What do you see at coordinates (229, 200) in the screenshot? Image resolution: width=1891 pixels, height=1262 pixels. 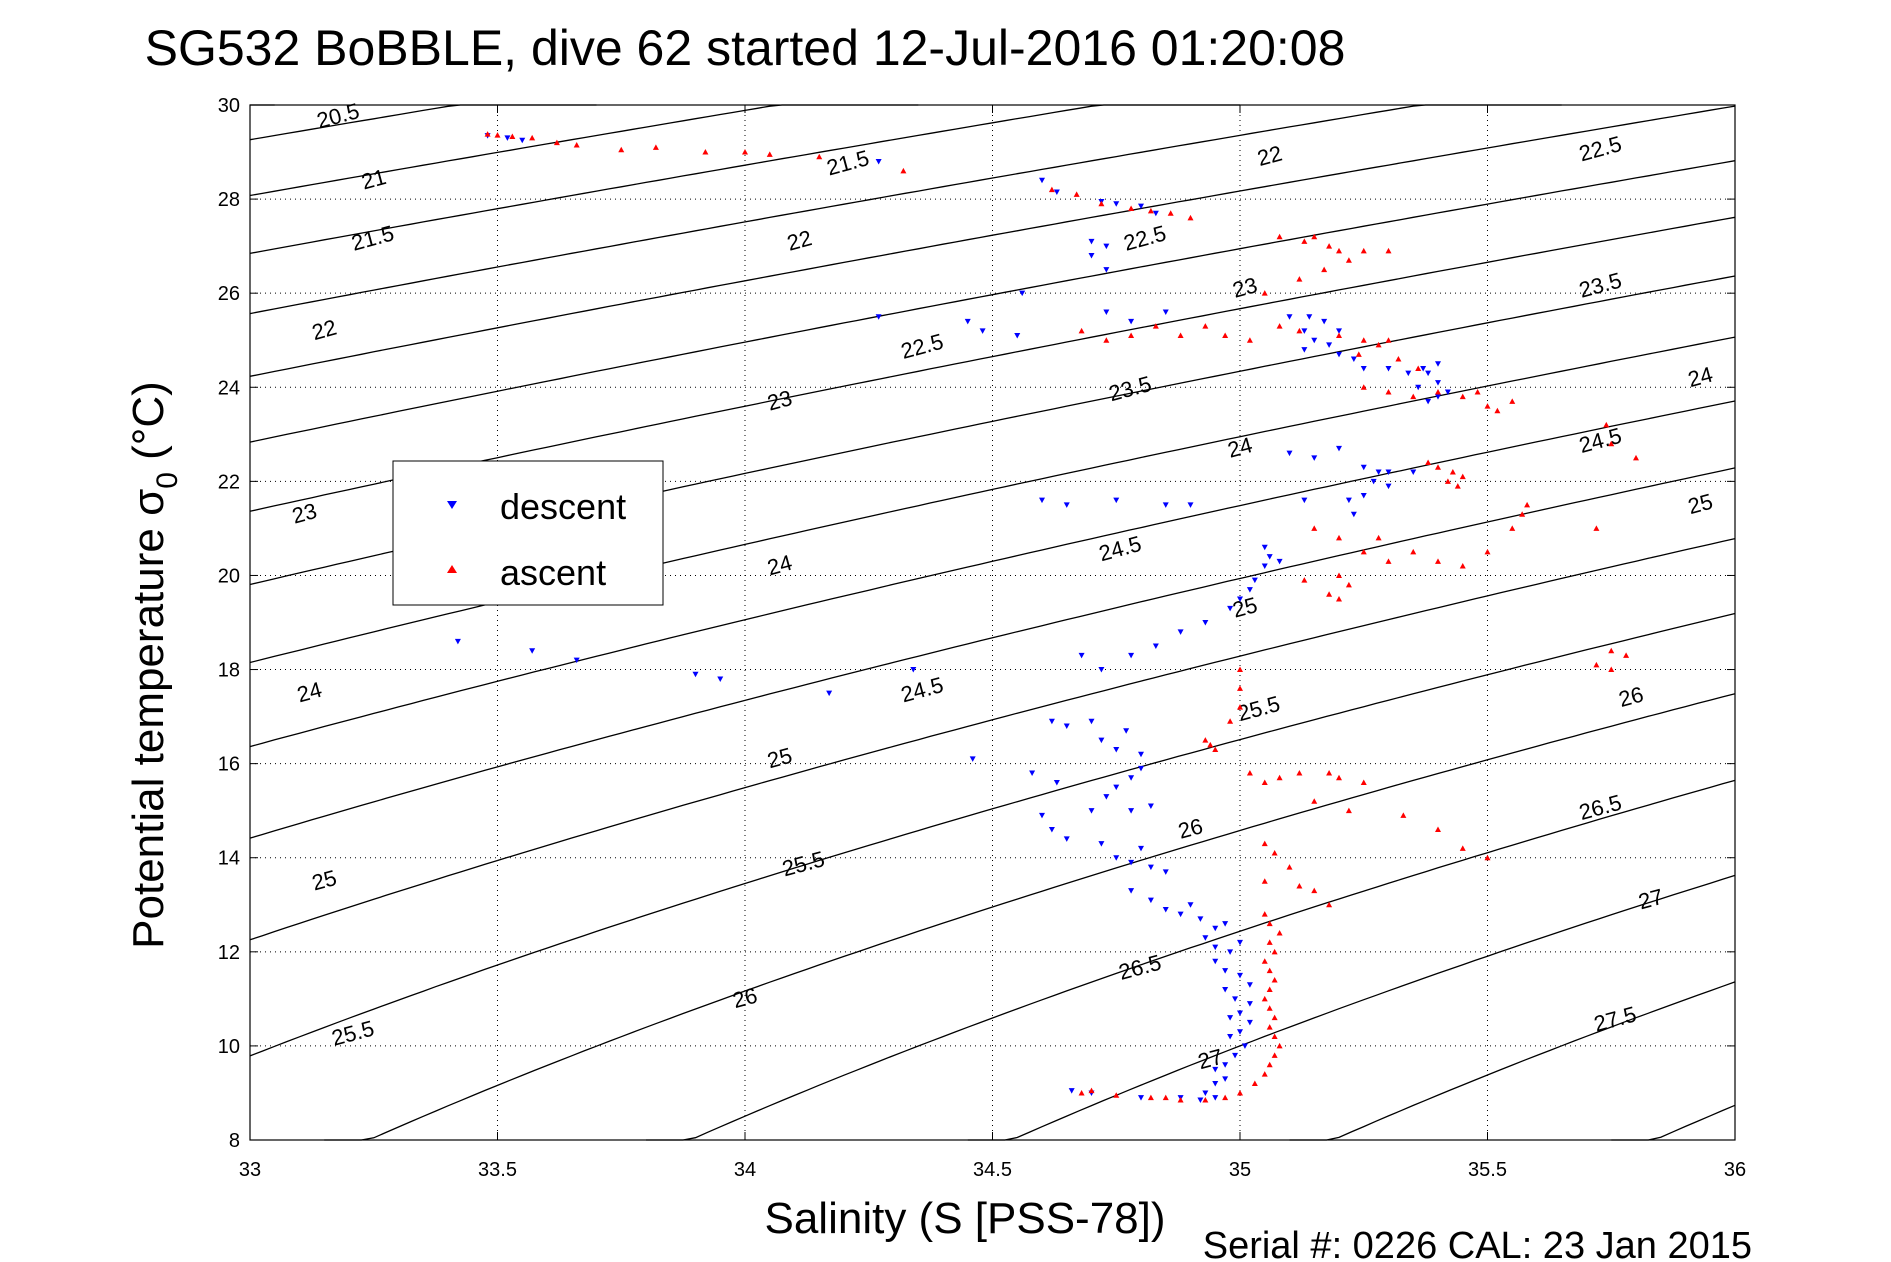 I see `y-tick-label: 28` at bounding box center [229, 200].